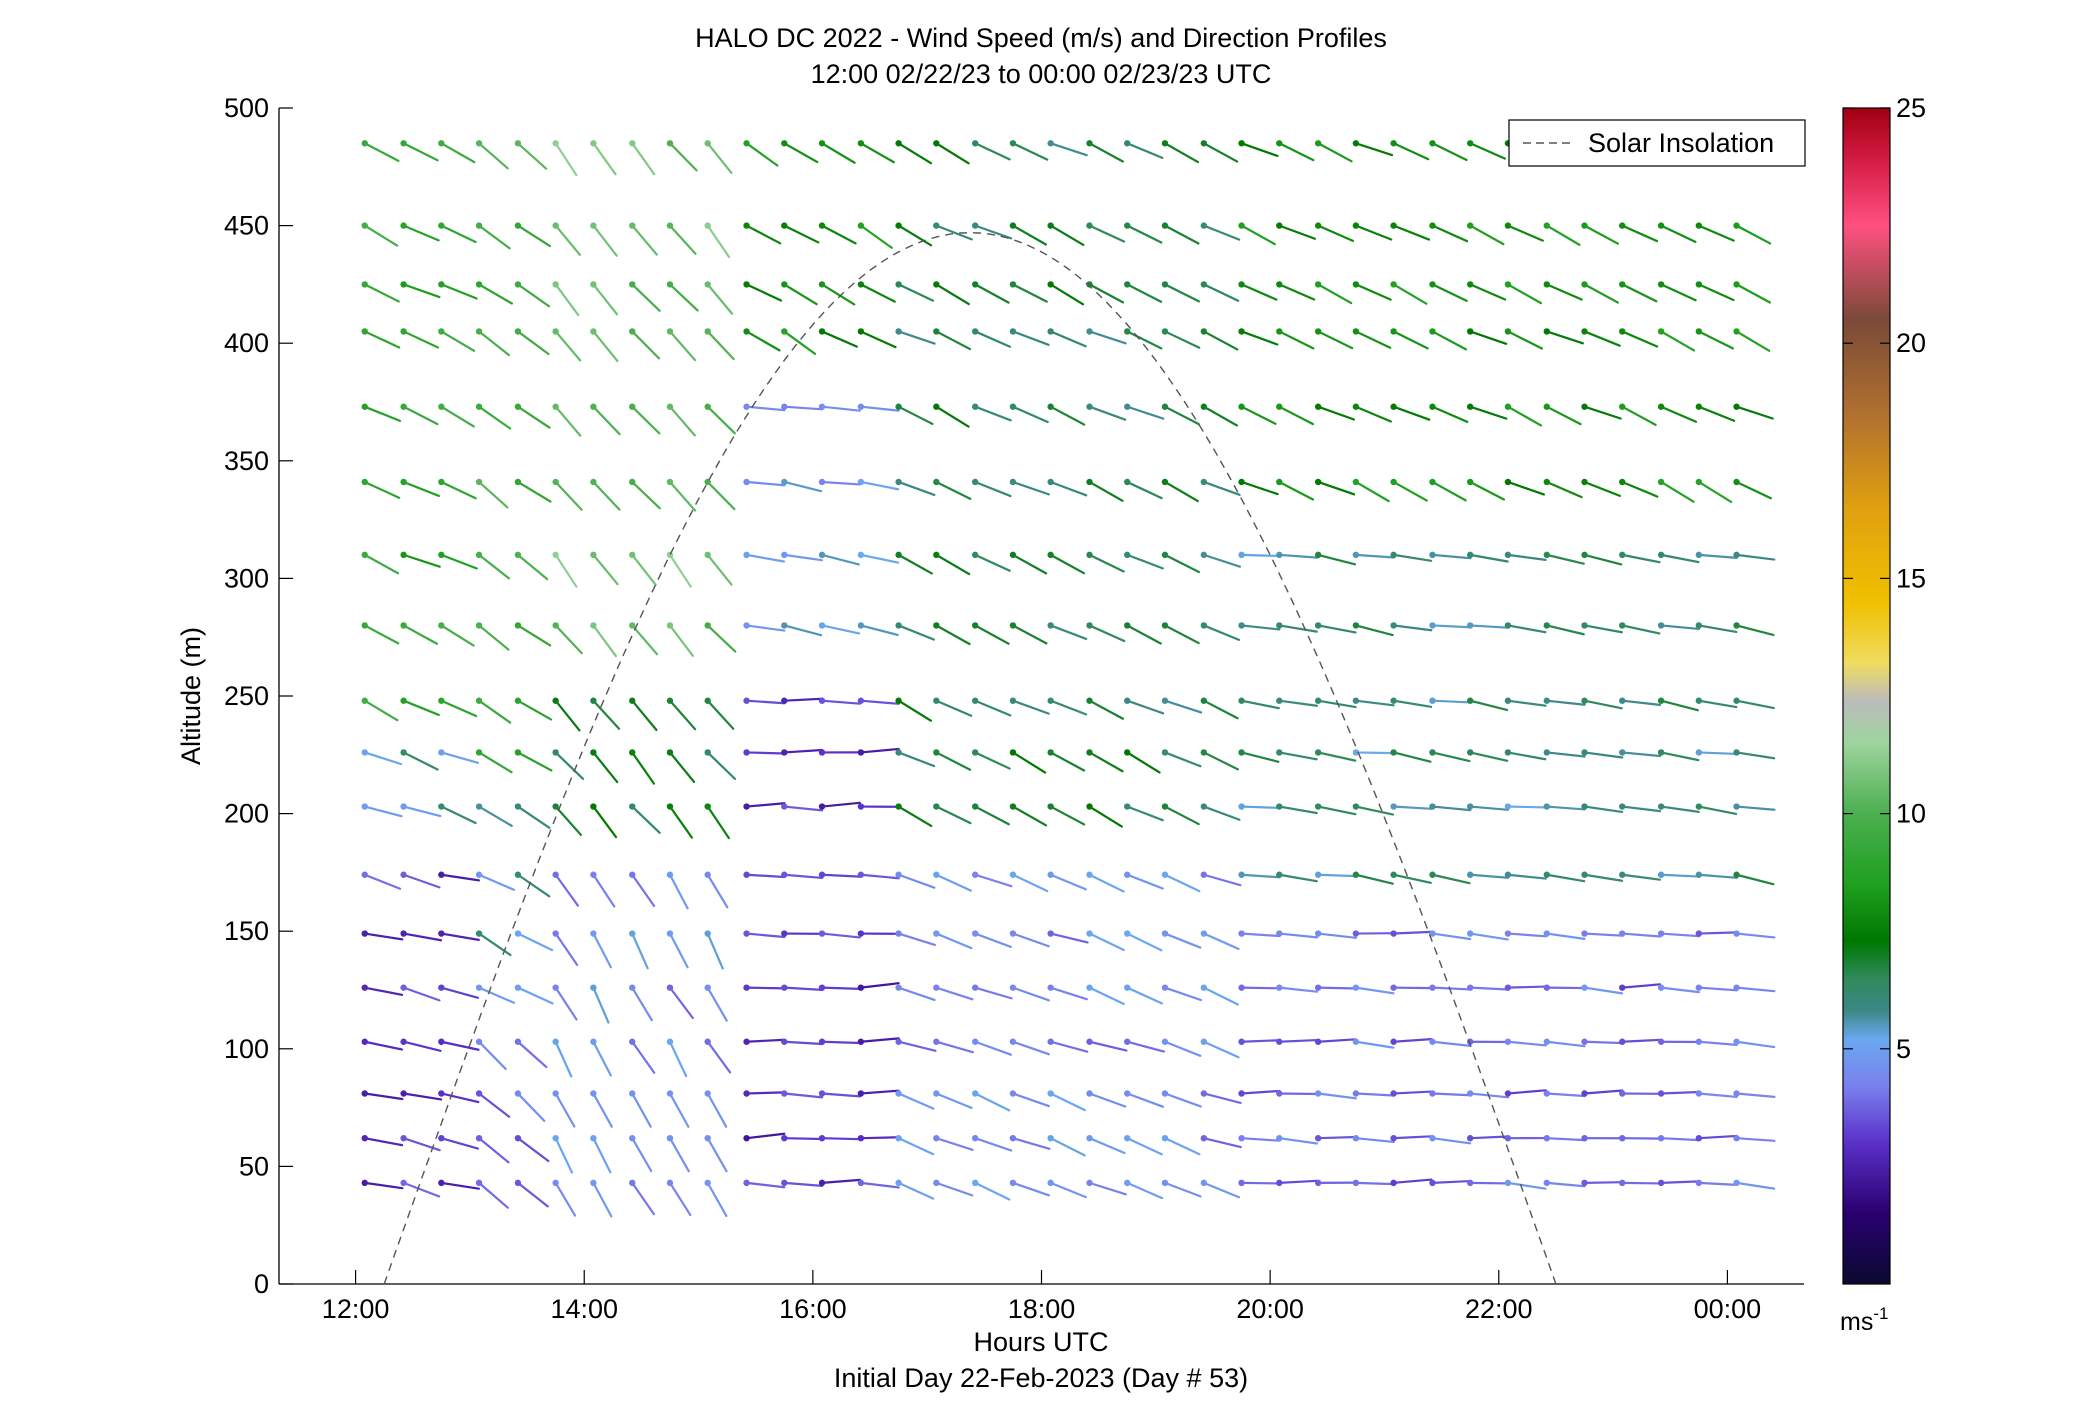 The width and height of the screenshot is (2098, 1425). Describe the element at coordinates (584, 1309) in the screenshot. I see `x-tick-label: 14:00` at that location.